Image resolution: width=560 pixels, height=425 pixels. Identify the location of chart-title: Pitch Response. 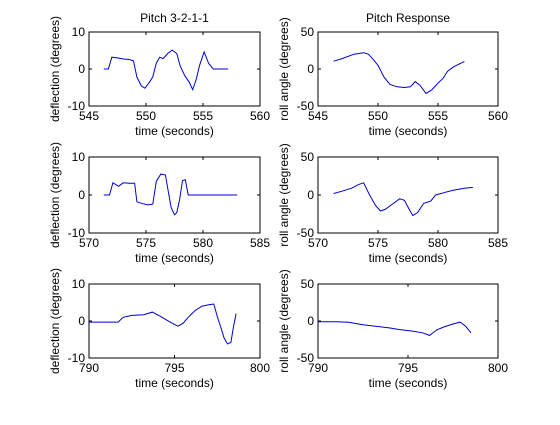
(408, 18).